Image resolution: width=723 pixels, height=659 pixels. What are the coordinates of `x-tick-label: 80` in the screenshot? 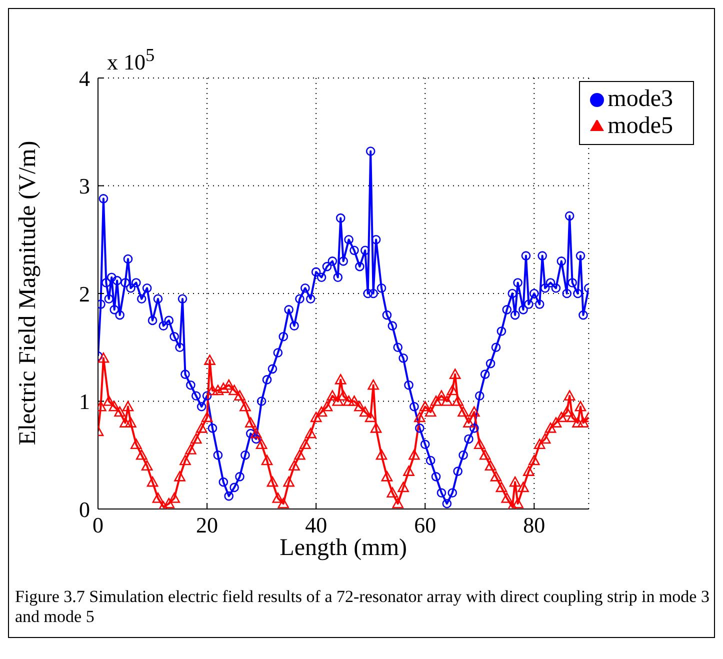 It's located at (534, 525).